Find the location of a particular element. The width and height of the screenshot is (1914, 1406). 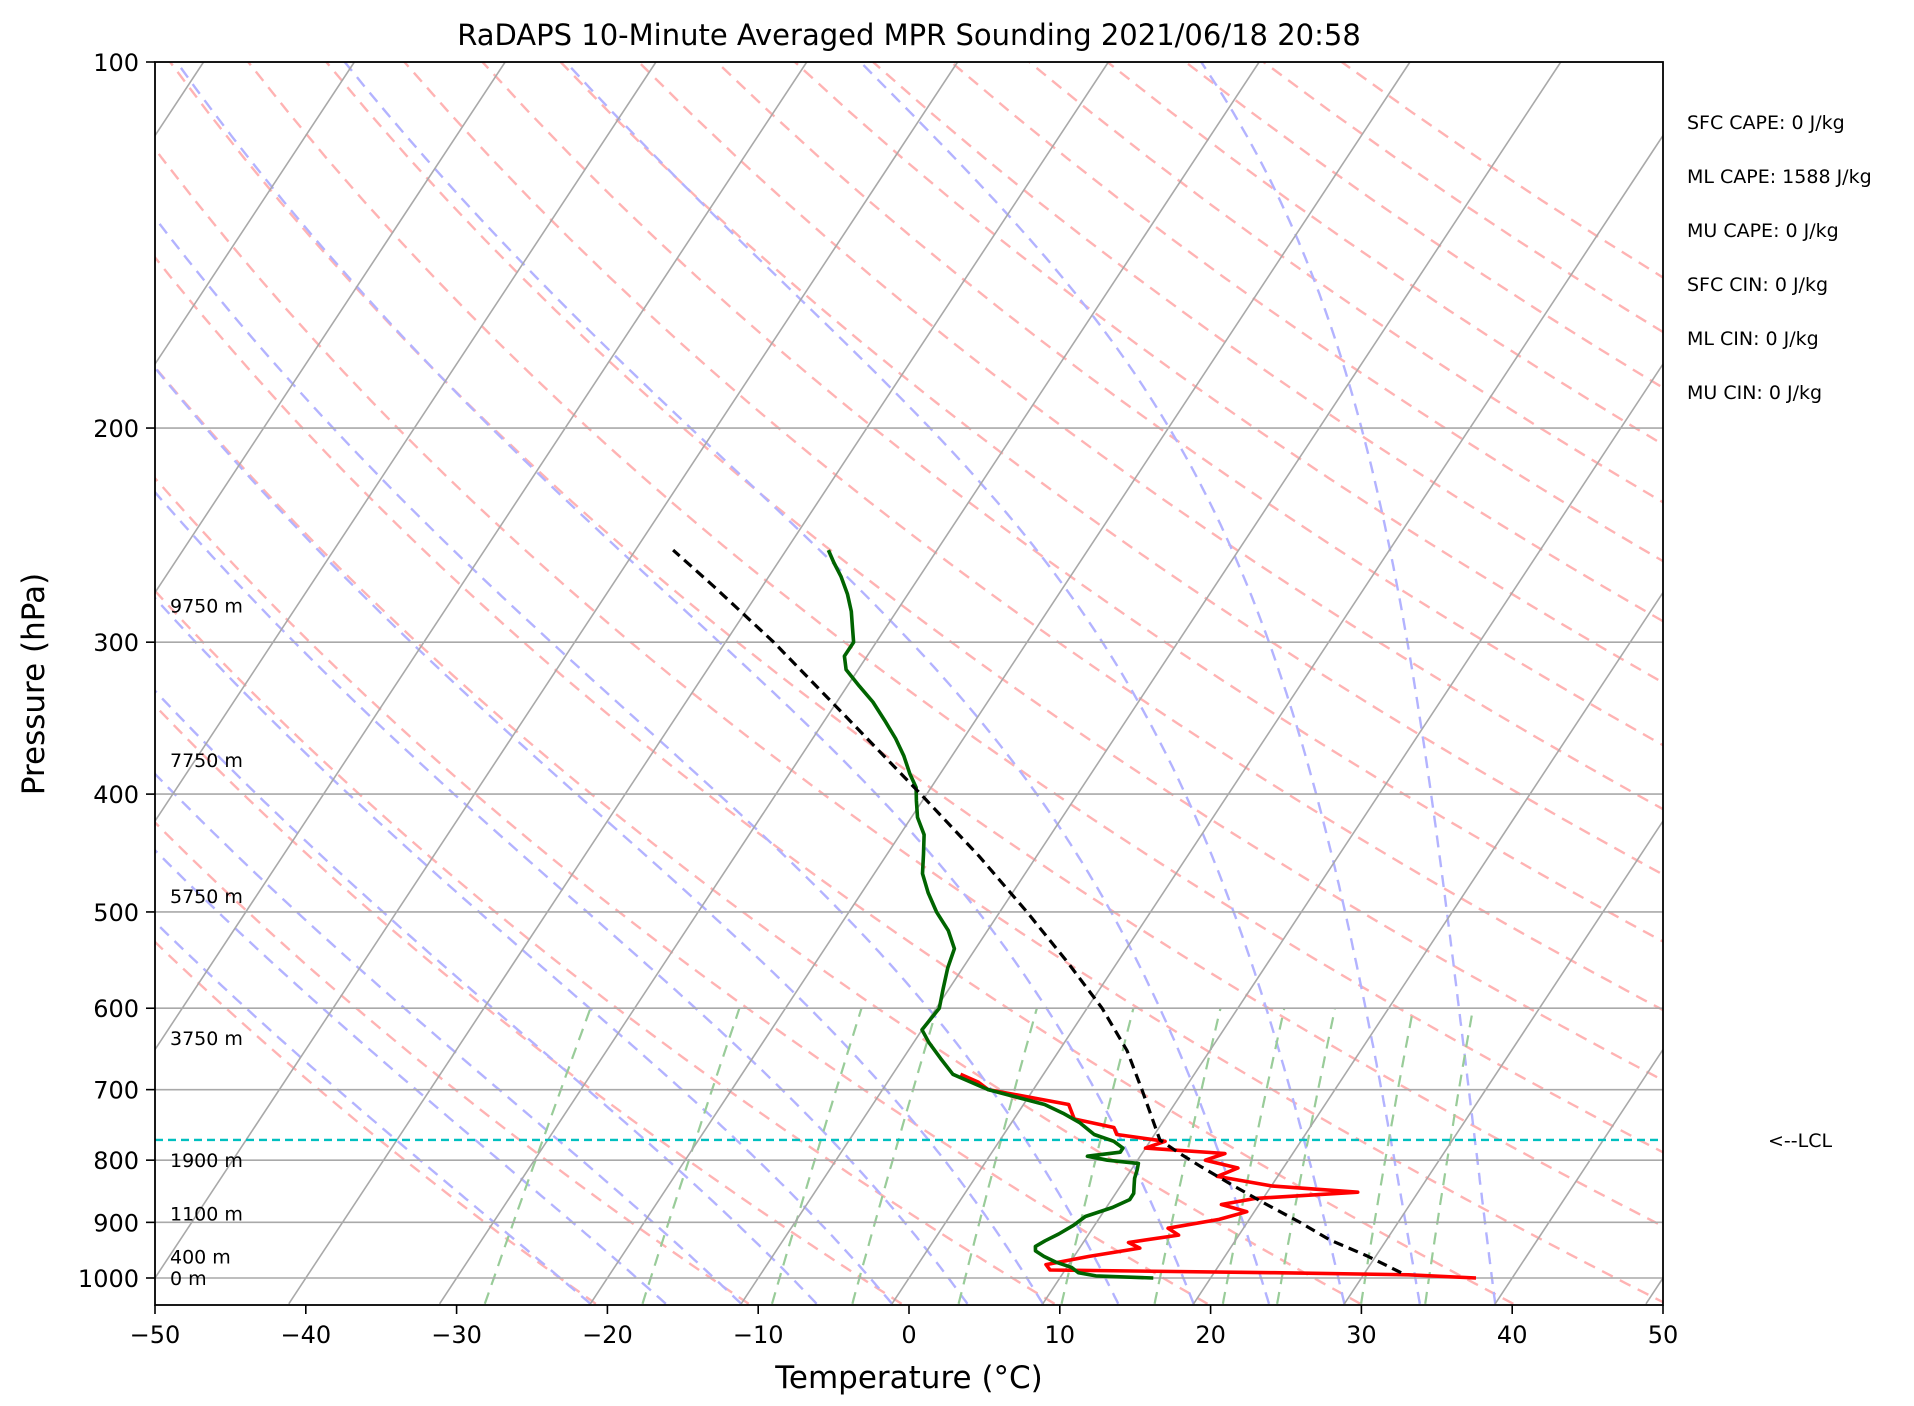

stability-index: SFC CIN: 0 J/kg is located at coordinates (1757, 285).